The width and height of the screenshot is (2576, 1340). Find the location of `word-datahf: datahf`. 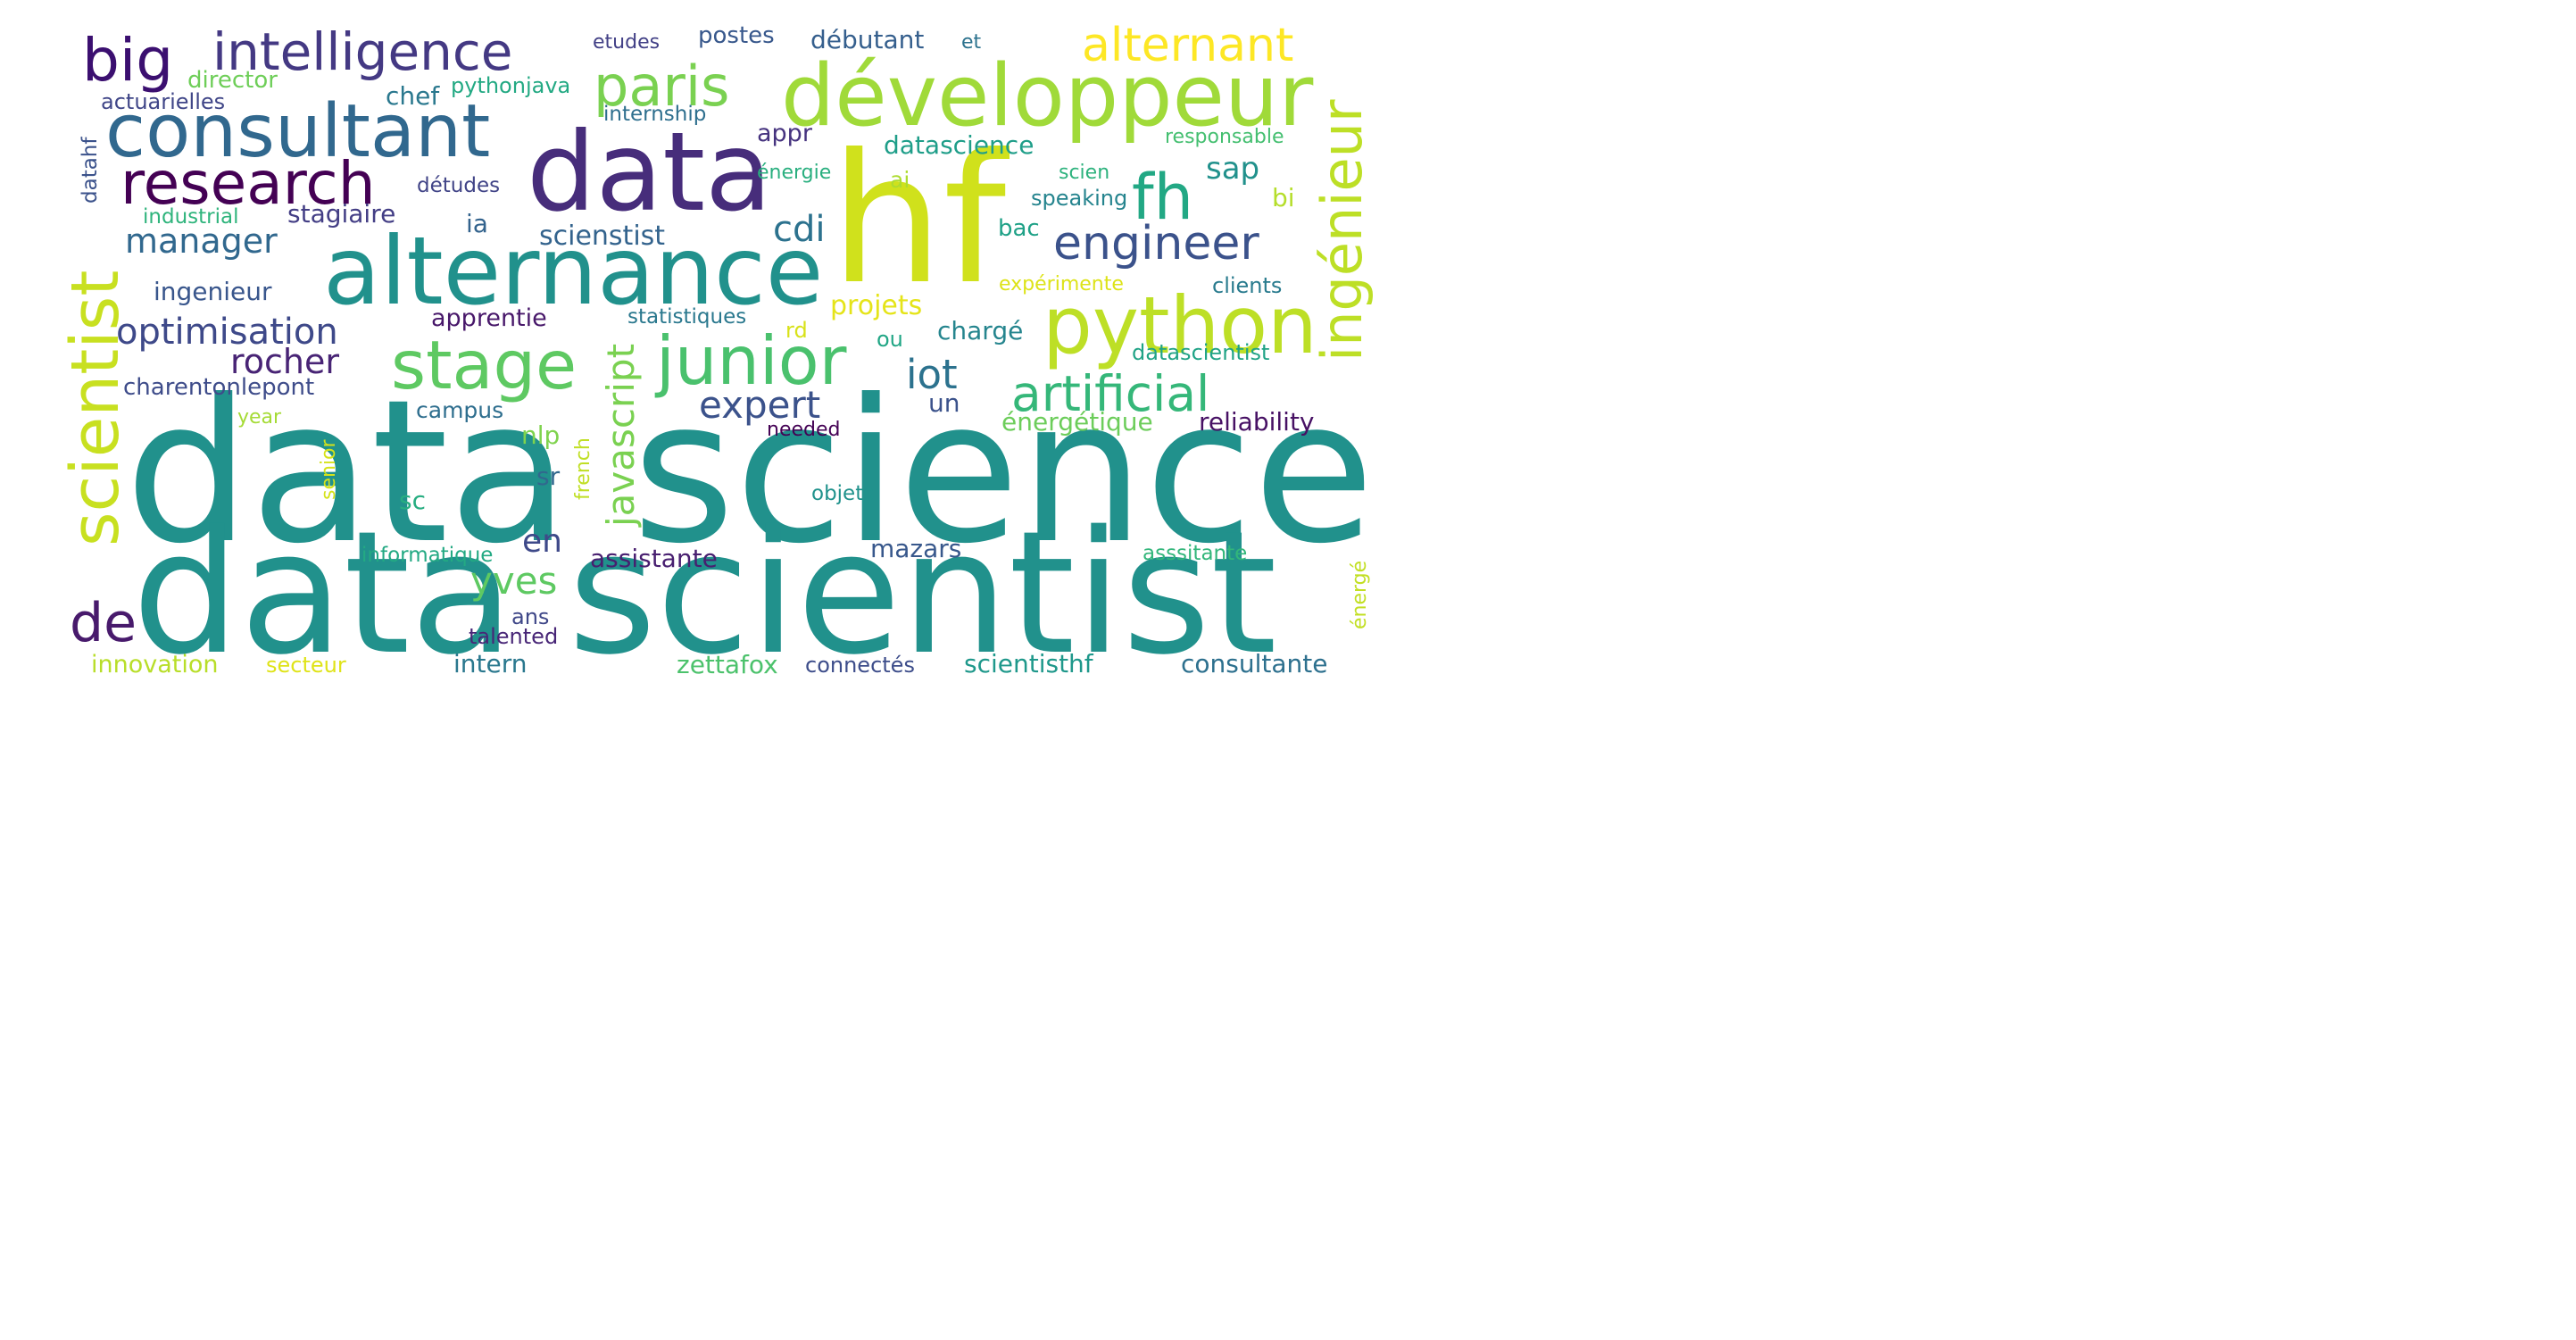

word-datahf: datahf is located at coordinates (91, 170).